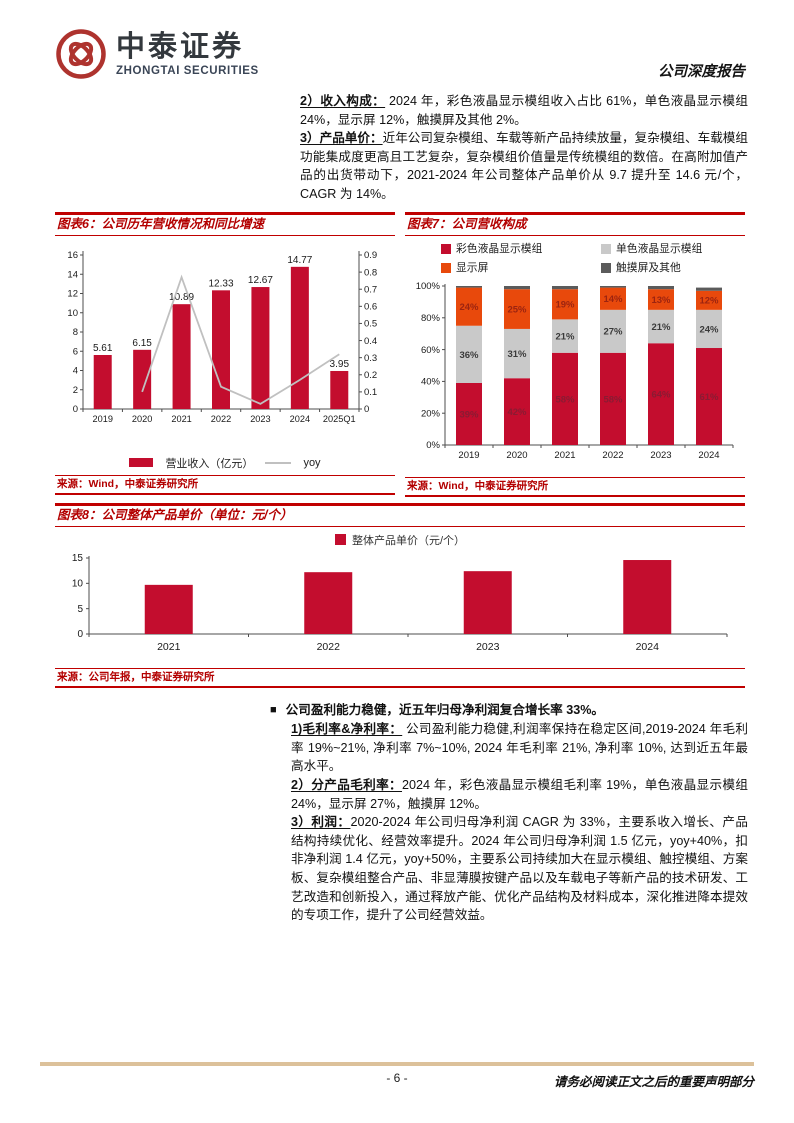 The image size is (794, 1123). I want to click on svg-text: 0.5, so click(370, 323).